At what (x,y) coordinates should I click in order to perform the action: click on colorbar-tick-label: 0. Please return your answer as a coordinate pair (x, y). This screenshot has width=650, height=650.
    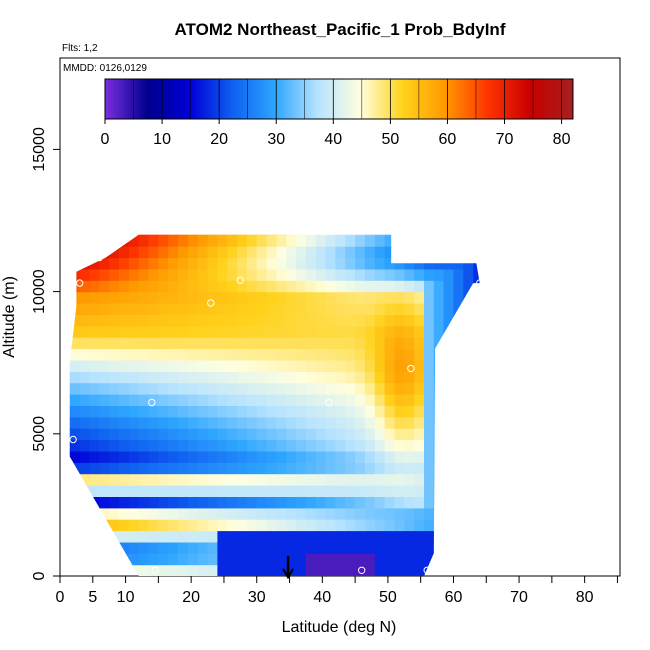
    Looking at the image, I should click on (105, 139).